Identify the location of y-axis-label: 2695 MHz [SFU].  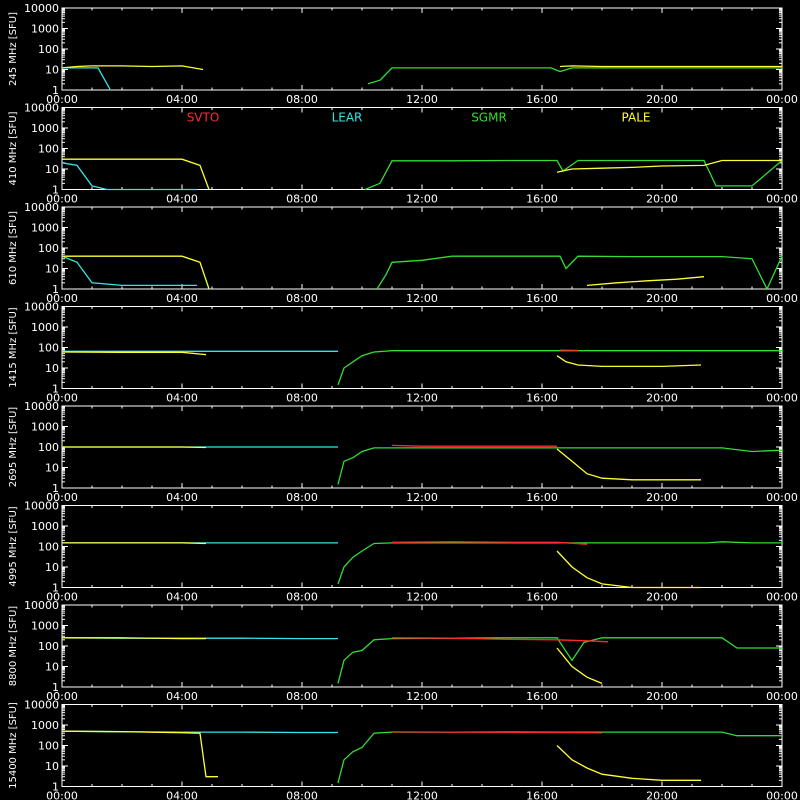
(13, 447).